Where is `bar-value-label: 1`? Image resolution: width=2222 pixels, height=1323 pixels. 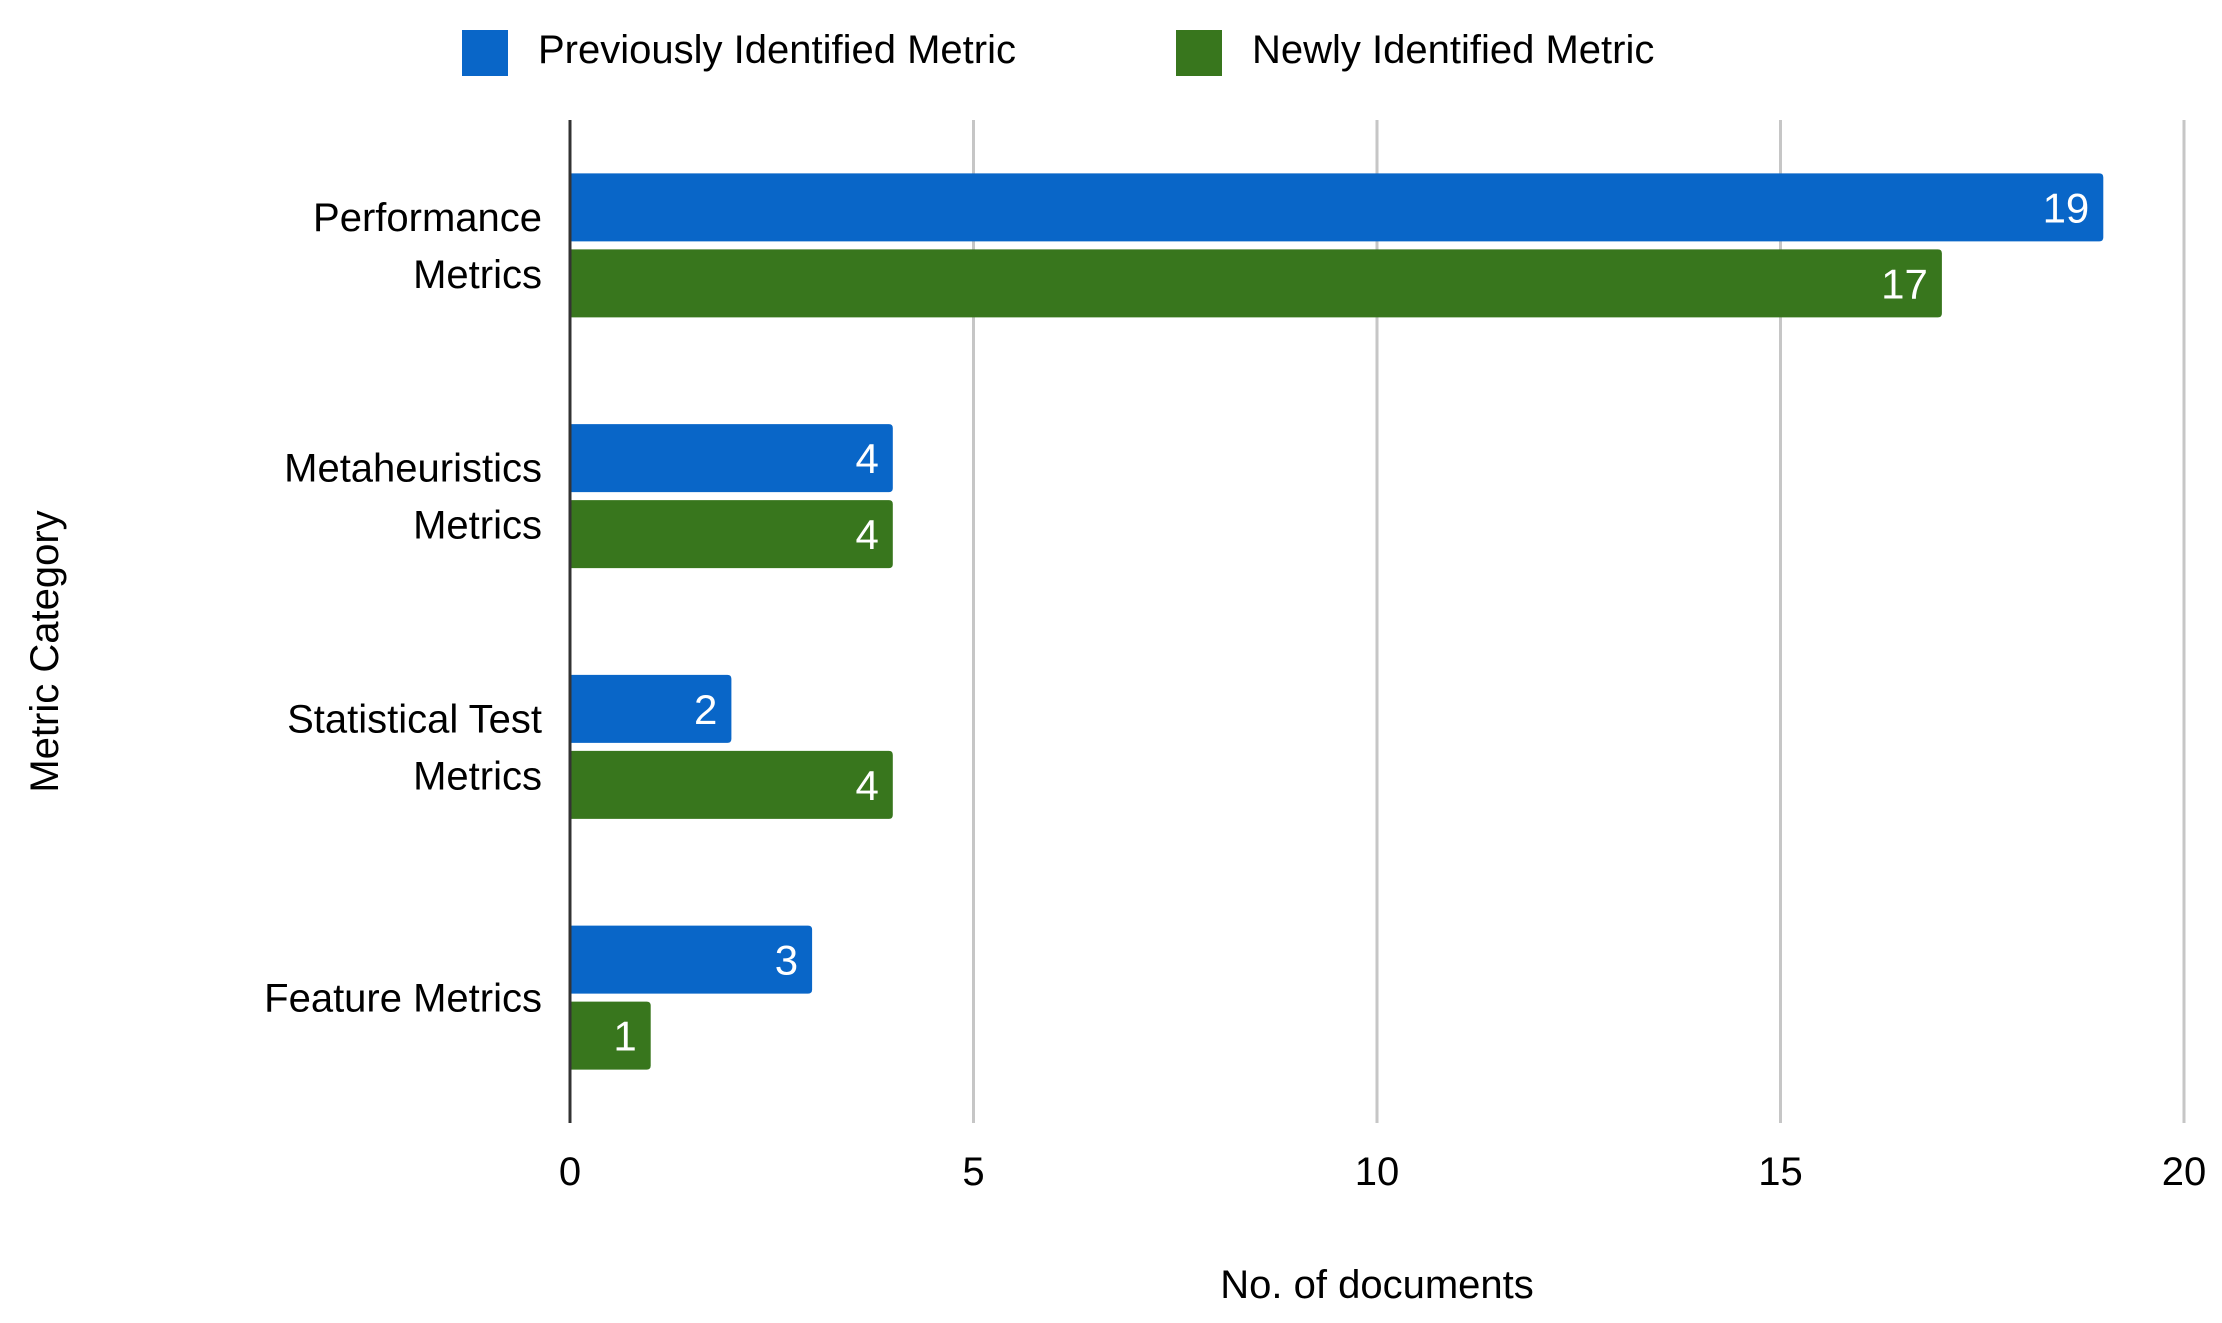
bar-value-label: 1 is located at coordinates (624, 1036).